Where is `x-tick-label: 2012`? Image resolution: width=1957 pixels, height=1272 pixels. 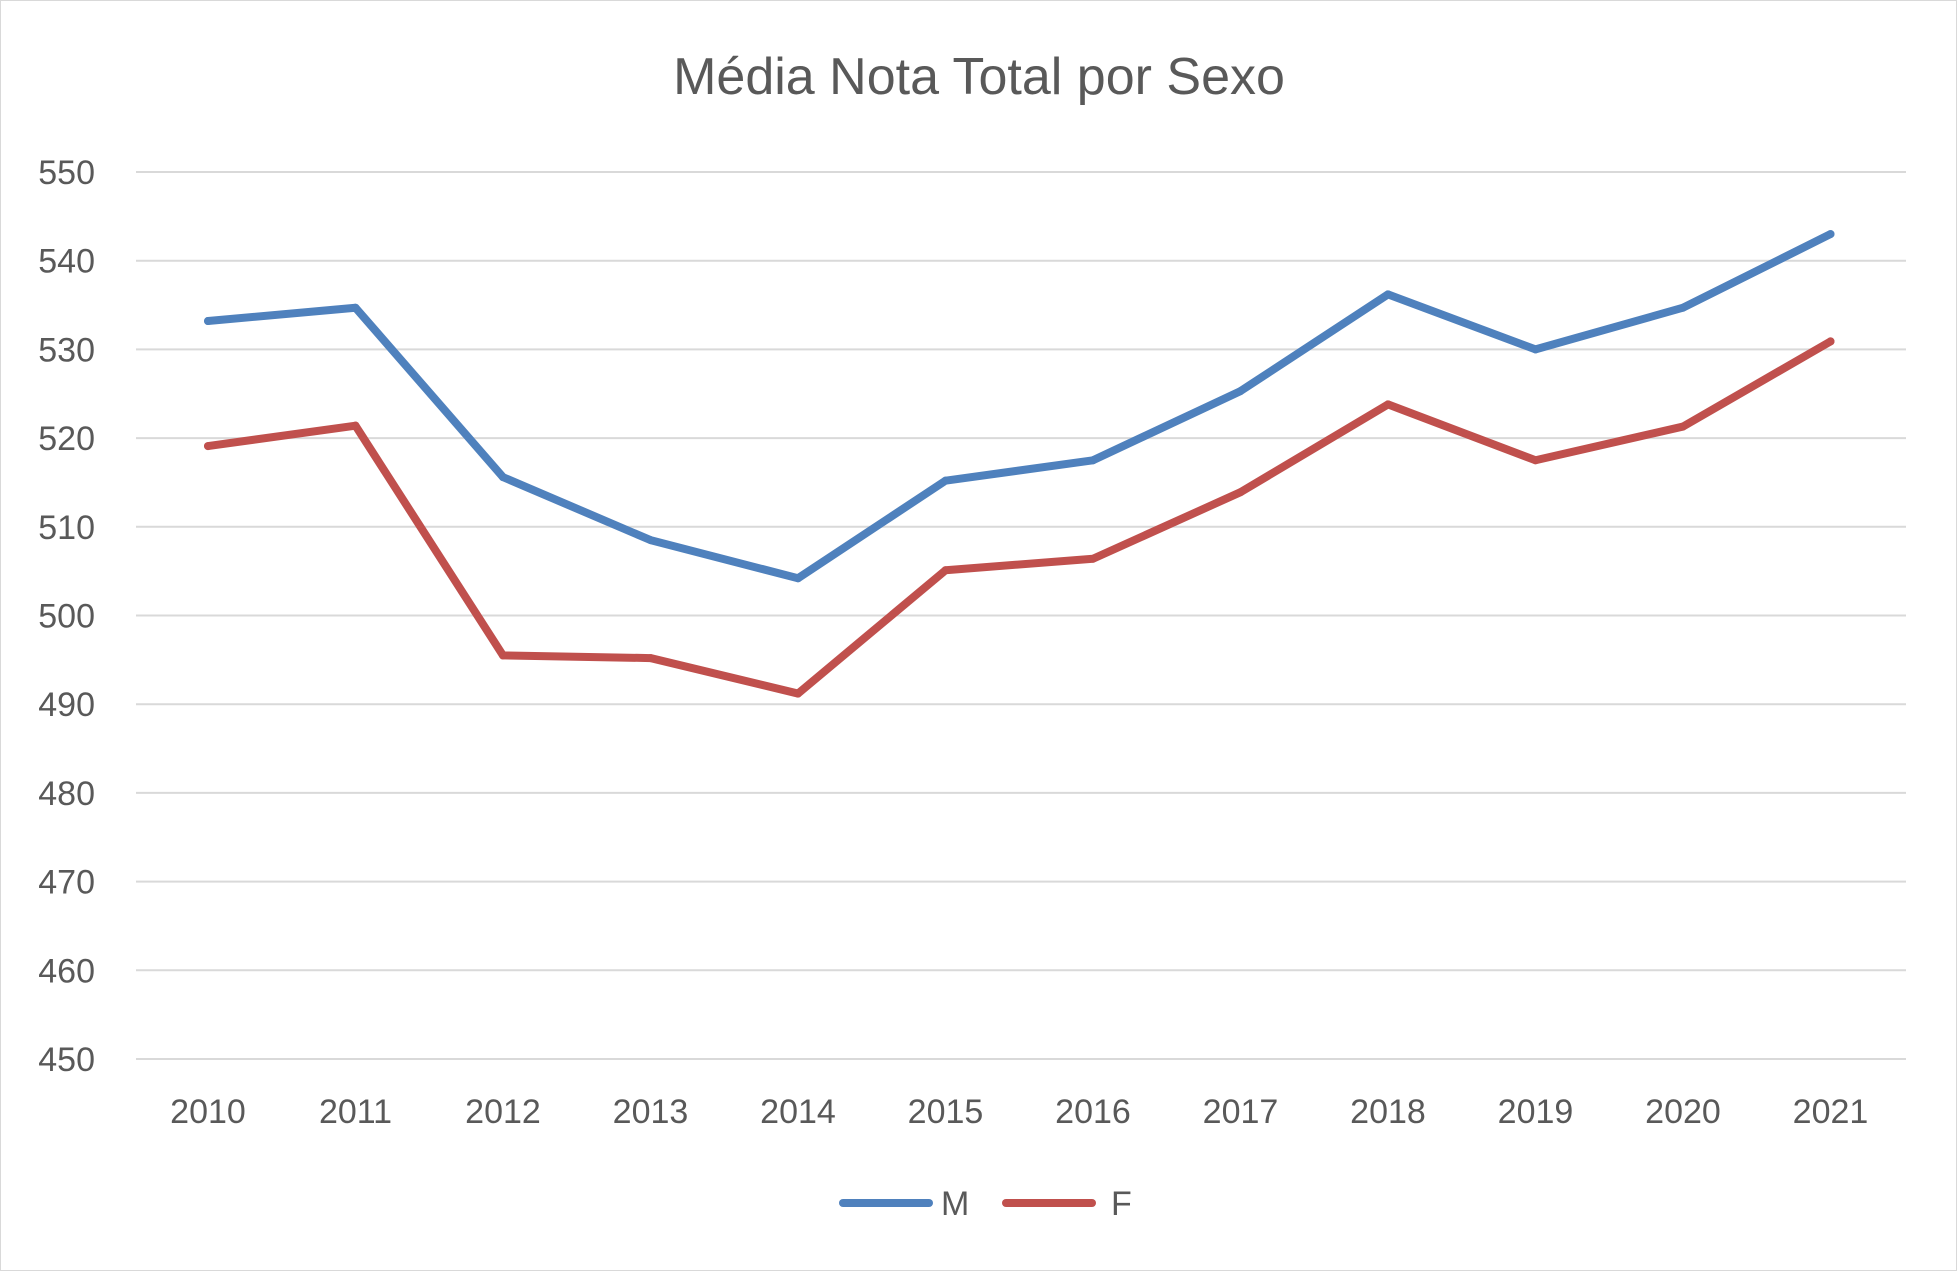
x-tick-label: 2012 is located at coordinates (503, 1112).